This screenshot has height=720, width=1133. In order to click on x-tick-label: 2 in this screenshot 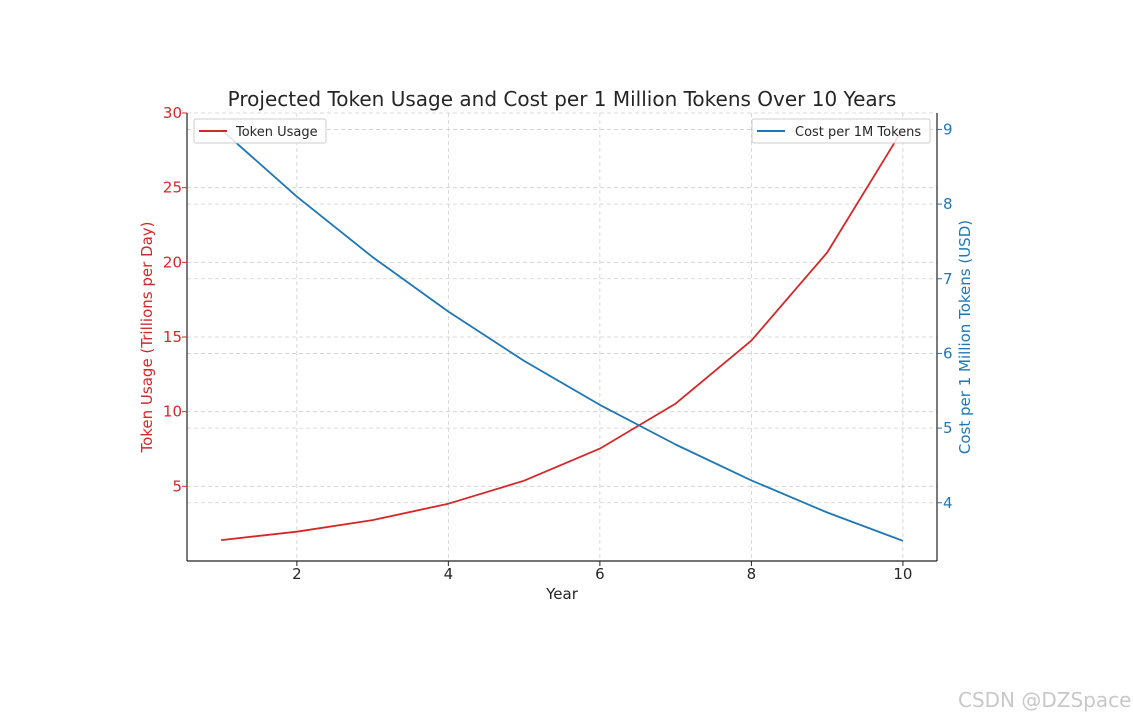, I will do `click(297, 574)`.